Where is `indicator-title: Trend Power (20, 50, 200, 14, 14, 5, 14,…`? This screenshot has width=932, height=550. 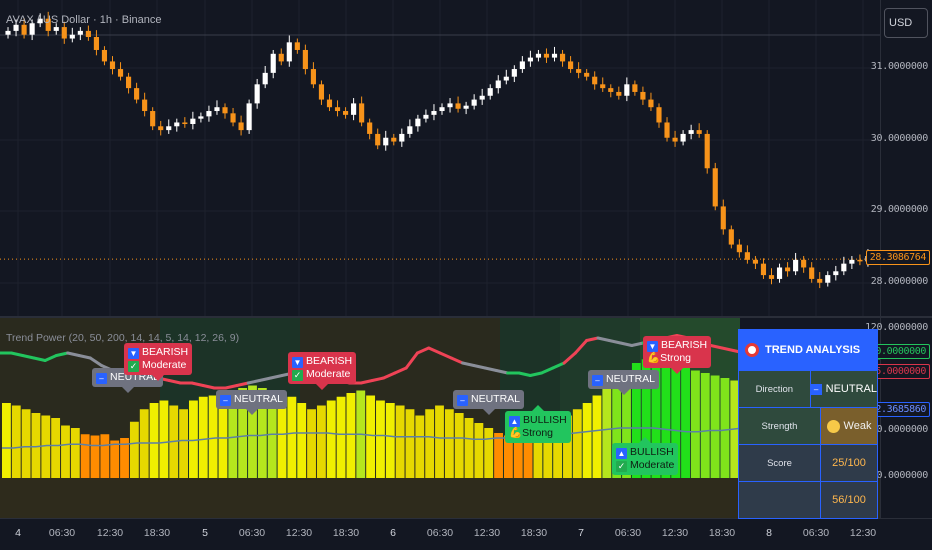 indicator-title: Trend Power (20, 50, 200, 14, 14, 5, 14,… is located at coordinates (123, 338).